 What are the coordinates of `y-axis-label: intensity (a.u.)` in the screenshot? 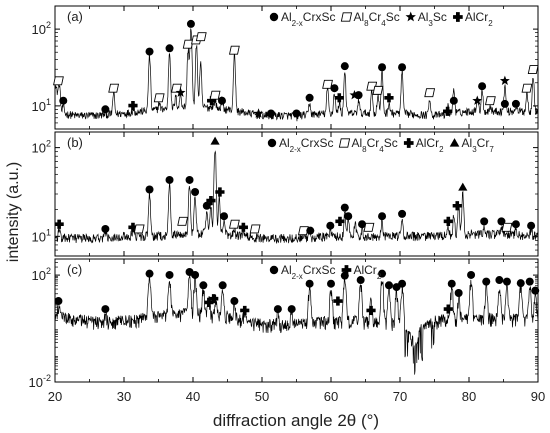 It's located at (13, 212).